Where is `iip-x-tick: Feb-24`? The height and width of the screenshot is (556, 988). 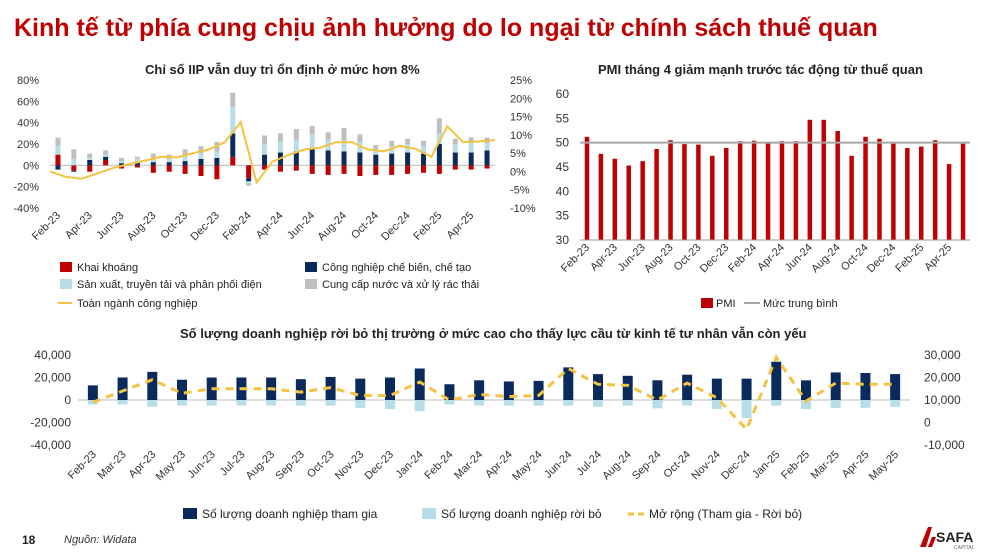
iip-x-tick: Feb-24 is located at coordinates (237, 226).